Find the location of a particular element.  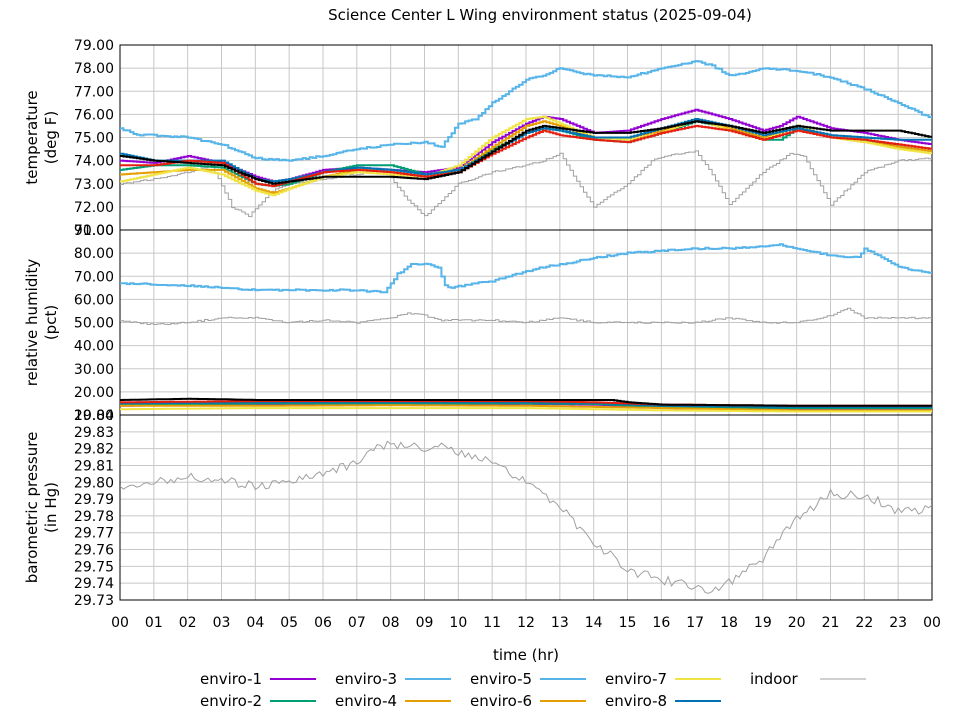

y-tick-label: 77.00 is located at coordinates (94, 92).